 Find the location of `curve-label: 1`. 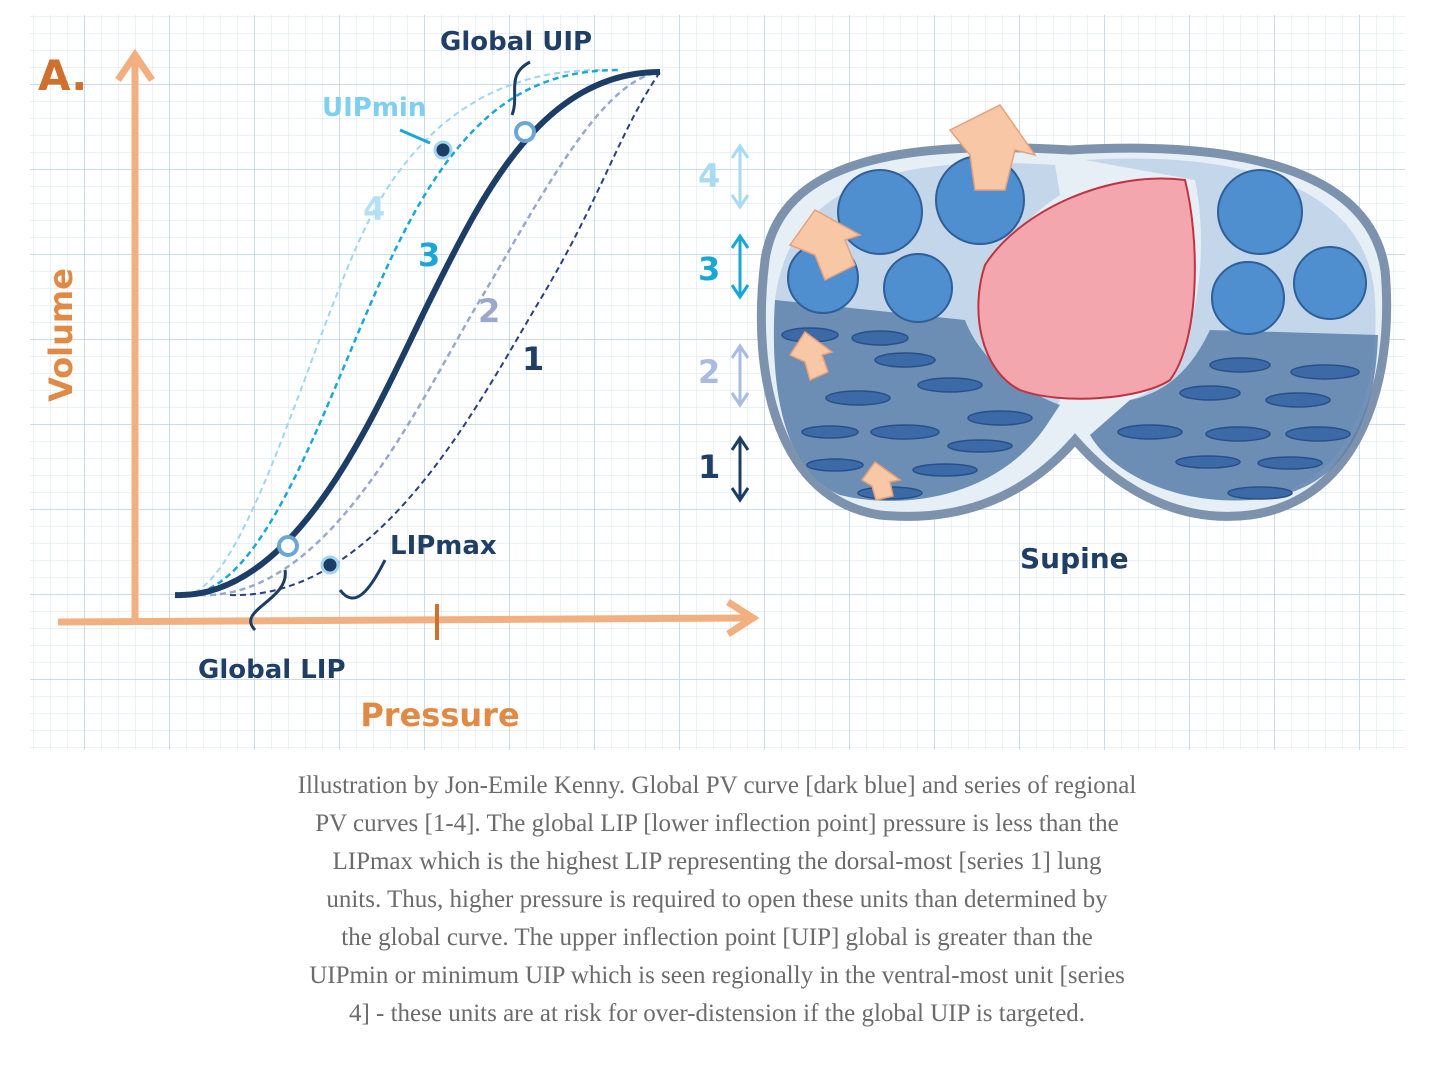

curve-label: 1 is located at coordinates (533, 359).